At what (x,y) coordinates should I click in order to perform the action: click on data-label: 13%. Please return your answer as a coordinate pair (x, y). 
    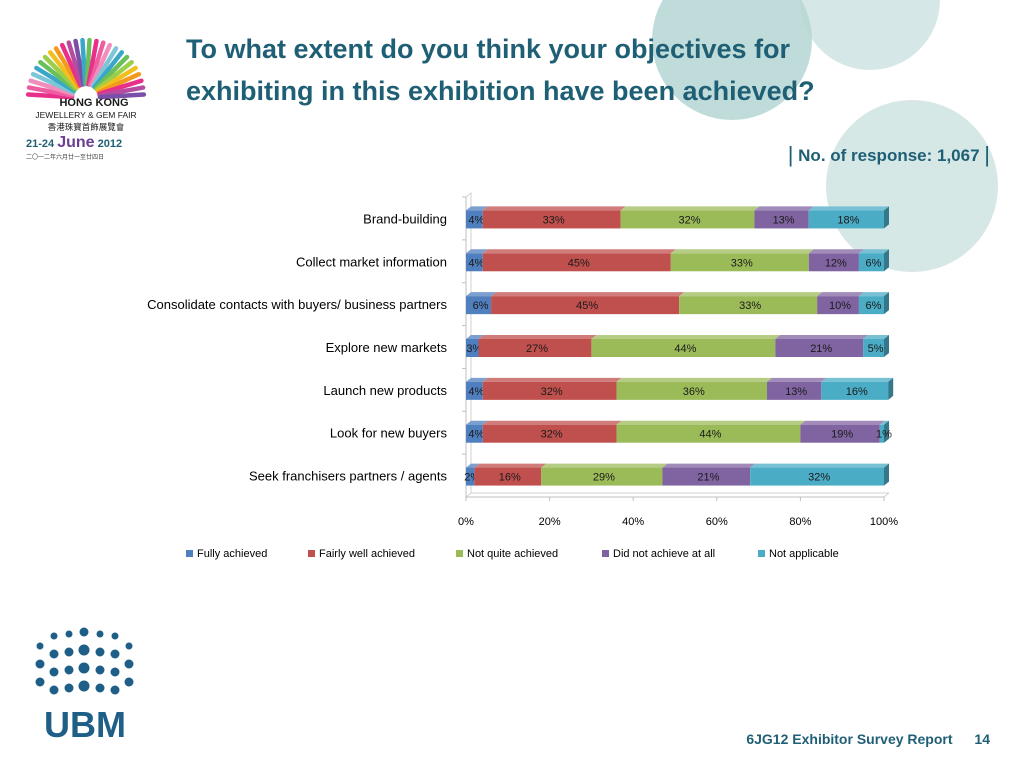
    Looking at the image, I should click on (796, 392).